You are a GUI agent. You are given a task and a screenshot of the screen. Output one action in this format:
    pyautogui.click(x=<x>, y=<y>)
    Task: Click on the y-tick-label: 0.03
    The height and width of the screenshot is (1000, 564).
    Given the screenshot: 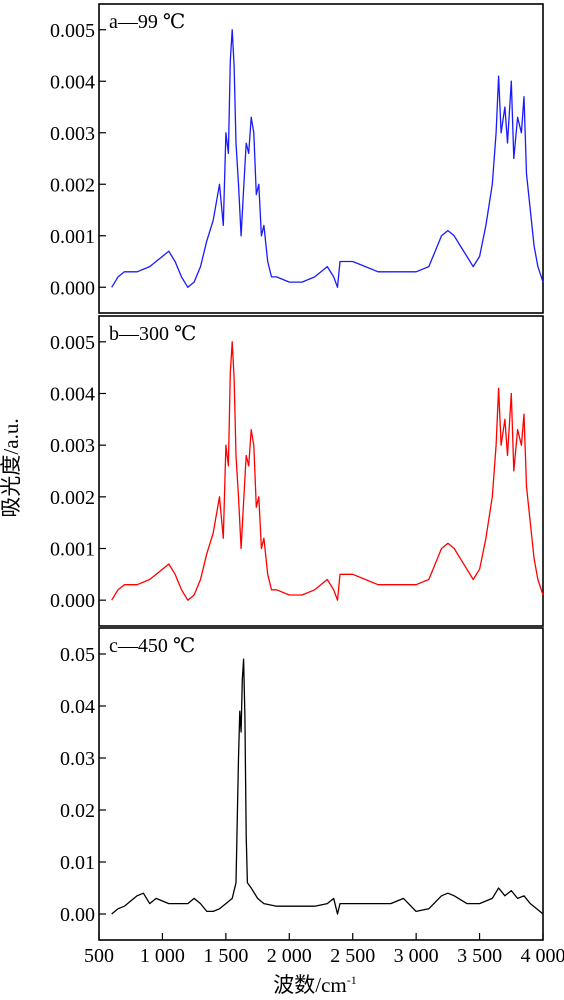 What is the action you would take?
    pyautogui.click(x=77, y=759)
    